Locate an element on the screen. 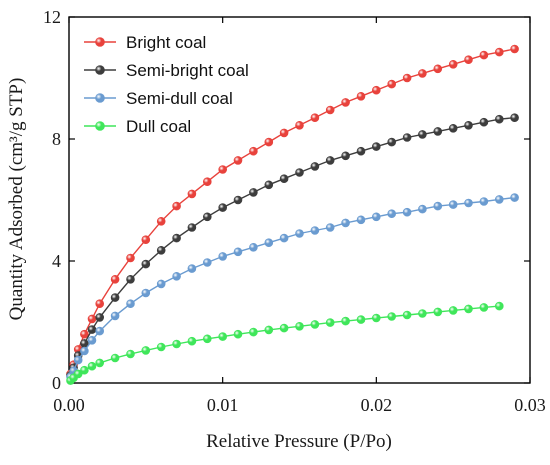  legend-label: Semi-dull coal is located at coordinates (179, 98).